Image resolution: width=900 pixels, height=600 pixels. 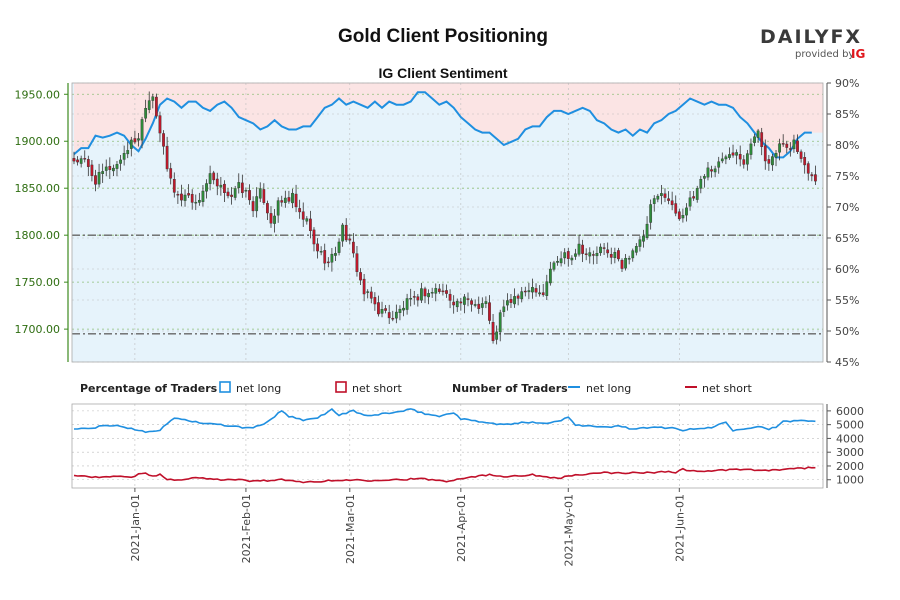 I want to click on traders-line-net-long, so click(x=445, y=420).